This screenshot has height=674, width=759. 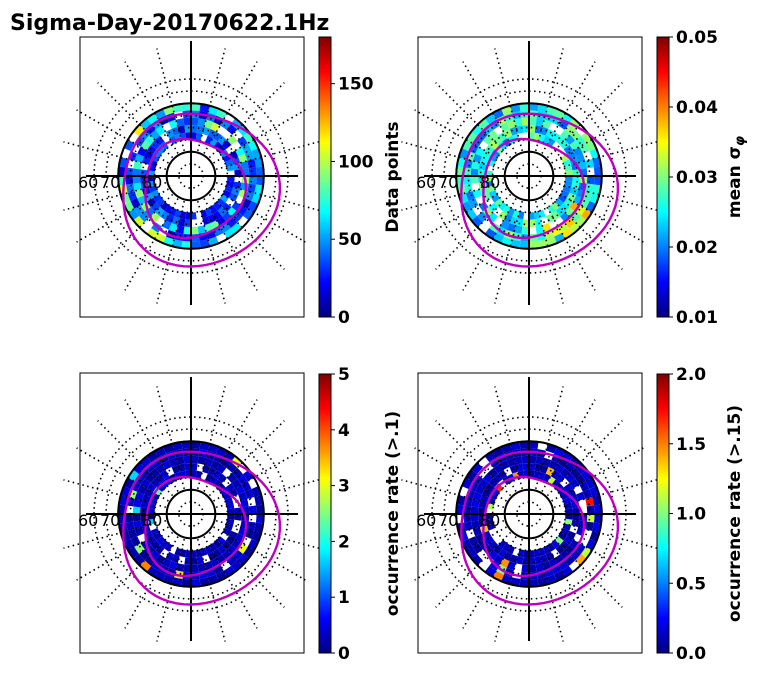 I want to click on colorbar-tick-label: 2, so click(x=344, y=542).